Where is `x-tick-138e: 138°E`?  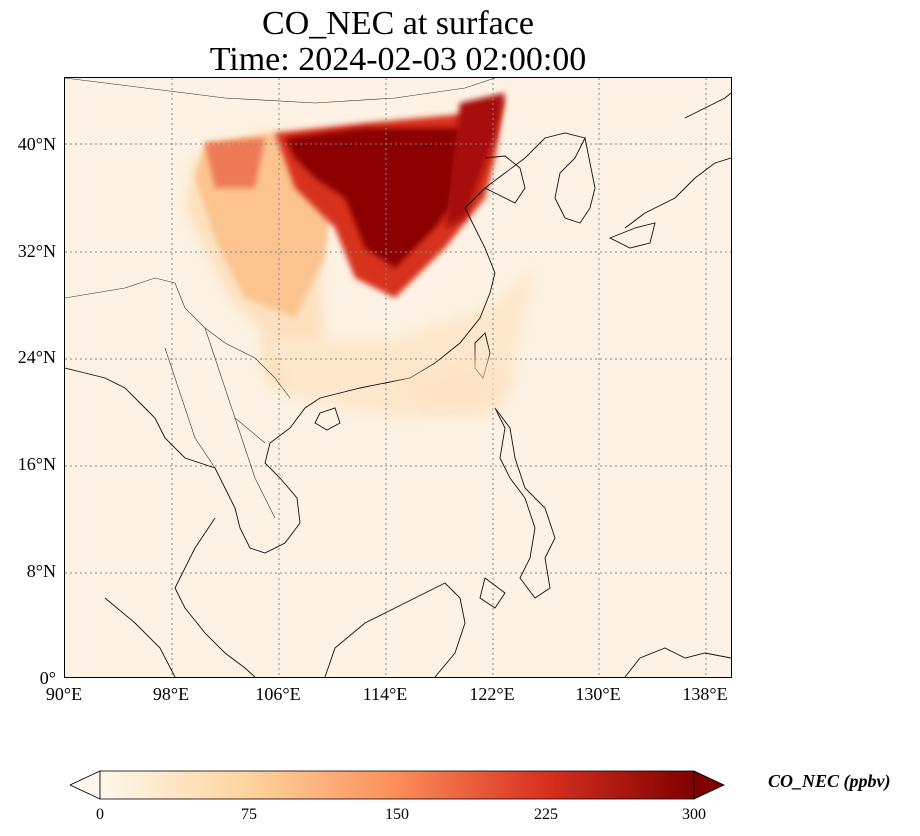 x-tick-138e: 138°E is located at coordinates (705, 694).